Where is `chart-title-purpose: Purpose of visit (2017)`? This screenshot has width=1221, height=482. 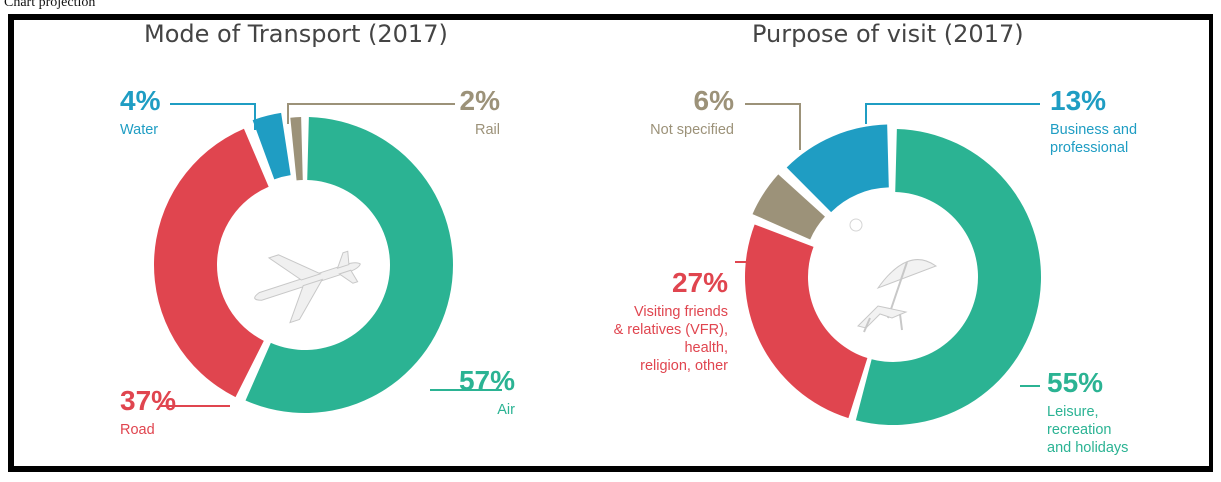
chart-title-purpose: Purpose of visit (2017) is located at coordinates (888, 34).